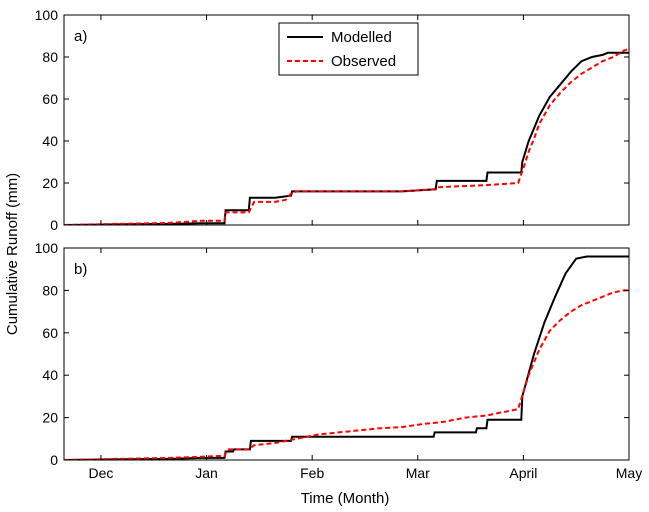 The image size is (649, 512). I want to click on x-tick-label: Mar, so click(418, 473).